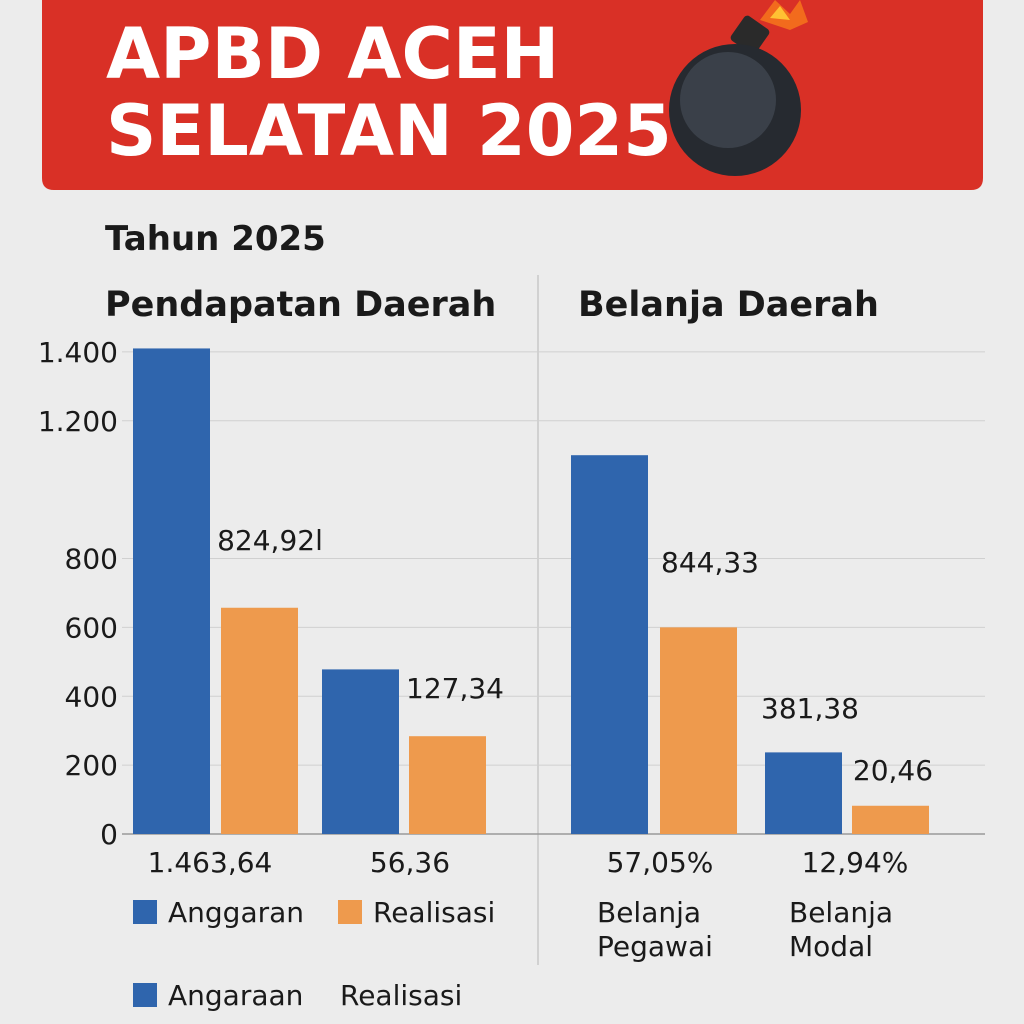 The height and width of the screenshot is (1024, 1024). I want to click on y-tick-label: 0, so click(109, 834).